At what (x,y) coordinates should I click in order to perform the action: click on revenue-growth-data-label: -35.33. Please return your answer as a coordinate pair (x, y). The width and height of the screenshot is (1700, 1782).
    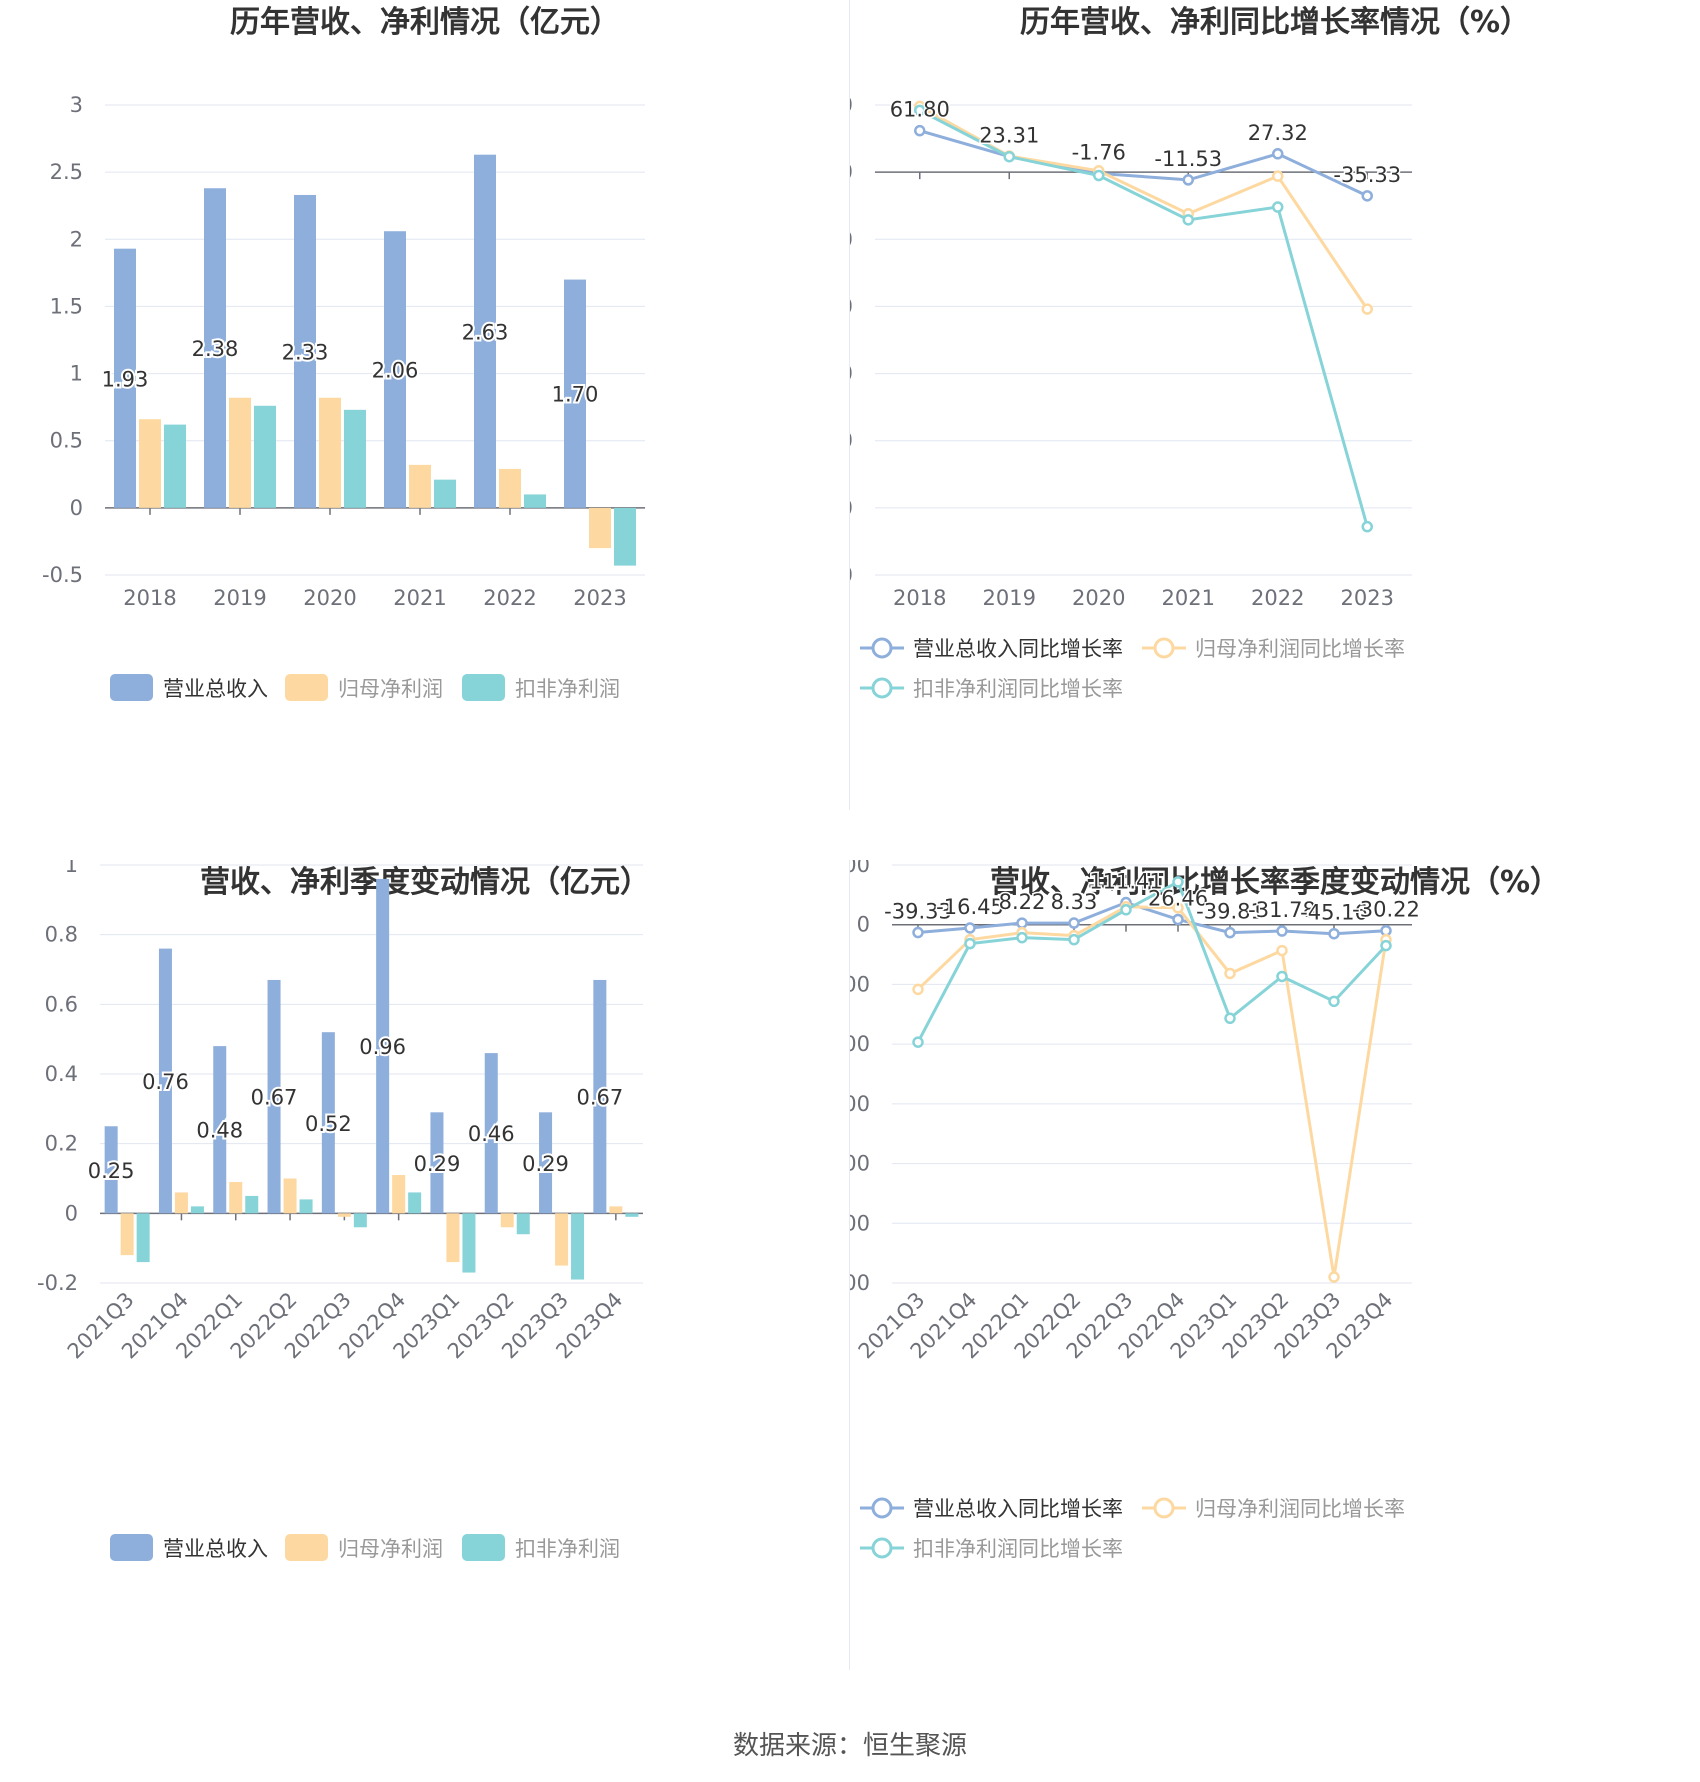
    Looking at the image, I should click on (1367, 175).